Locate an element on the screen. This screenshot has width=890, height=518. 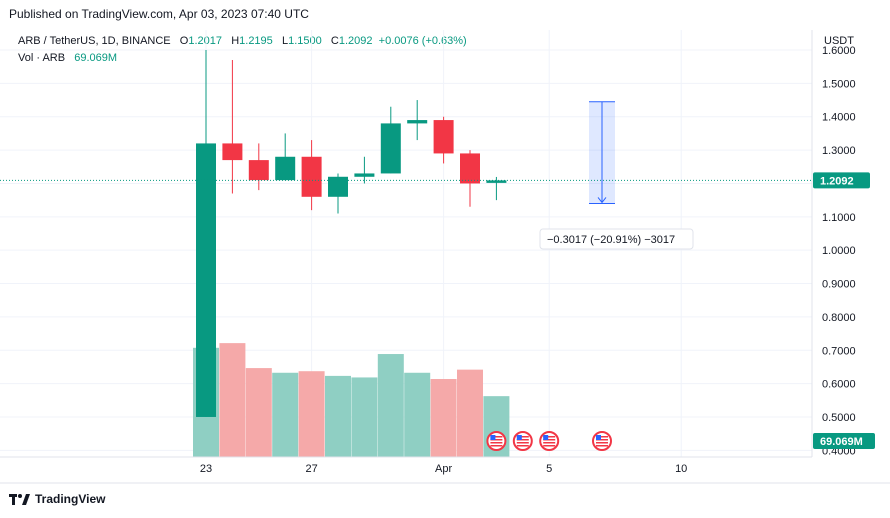
price-tick-label: 1.1000 is located at coordinates (839, 218).